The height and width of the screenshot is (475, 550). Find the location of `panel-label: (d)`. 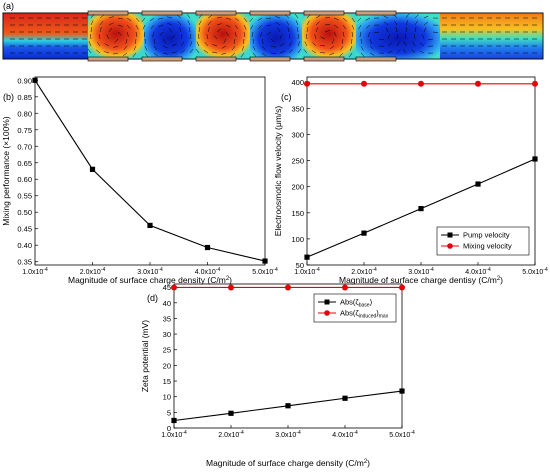

panel-label: (d) is located at coordinates (152, 298).